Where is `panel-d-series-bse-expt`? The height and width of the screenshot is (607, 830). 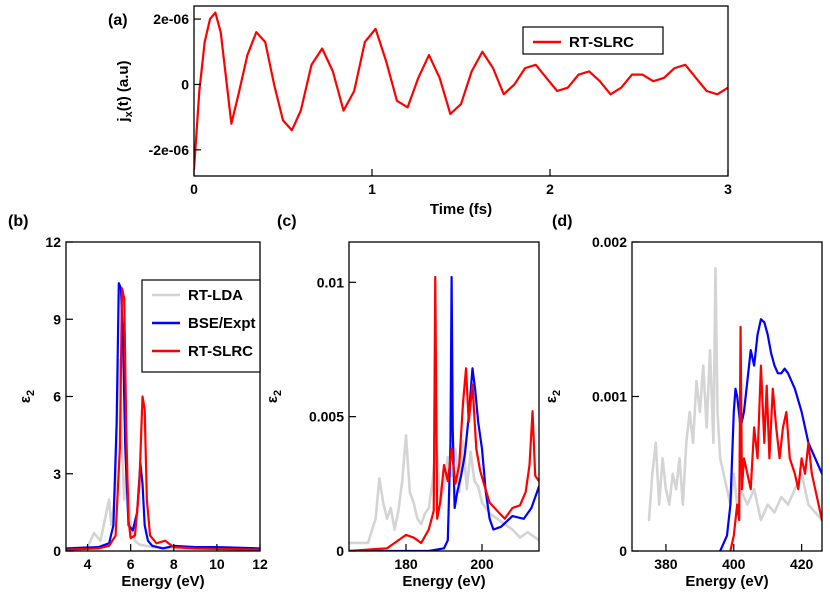 panel-d-series-bse-expt is located at coordinates (770, 434).